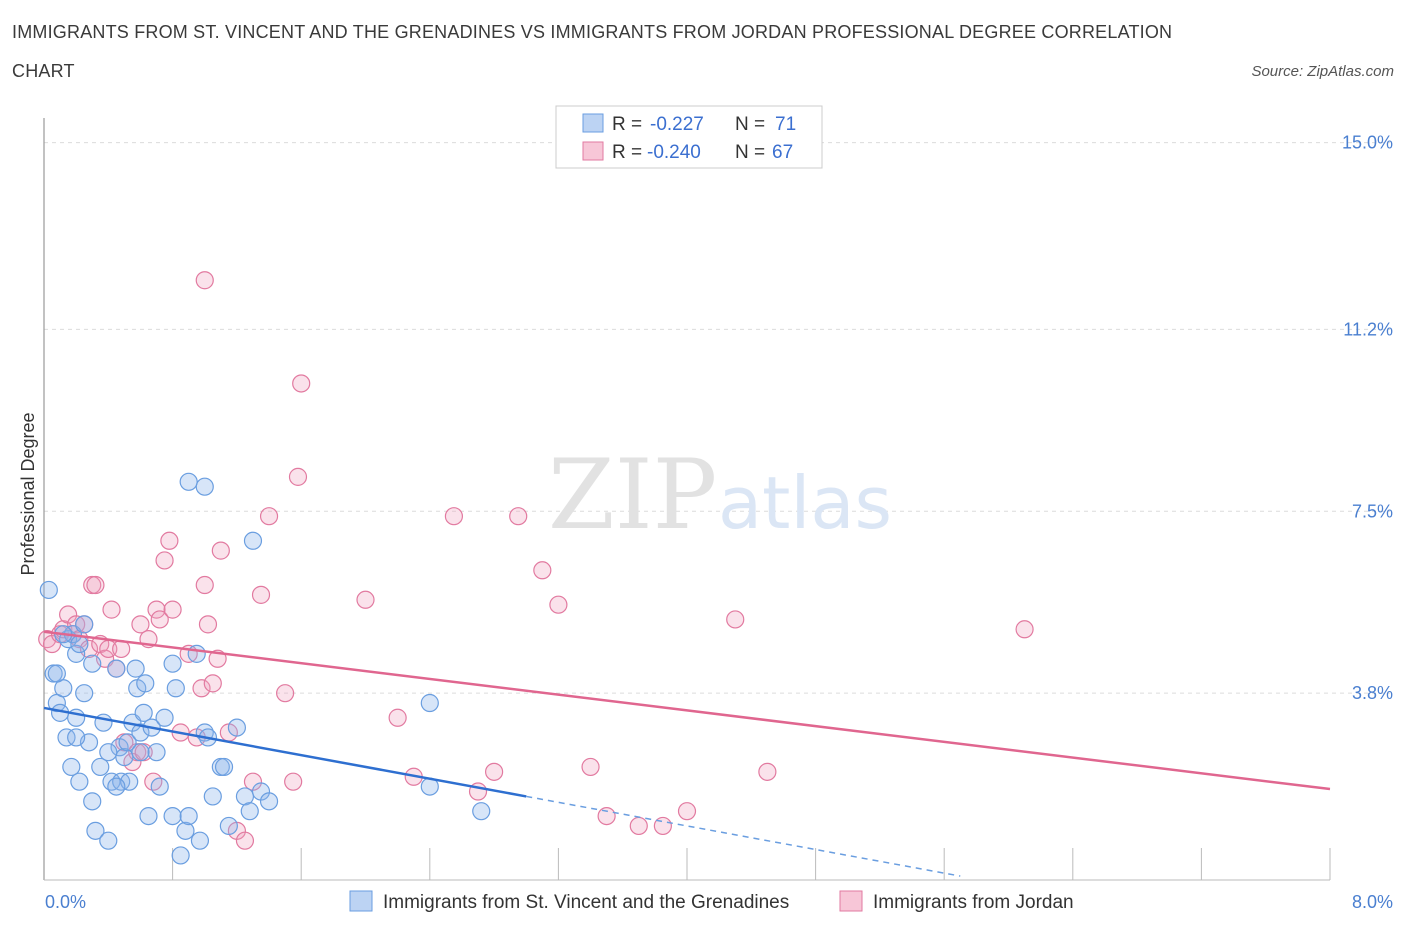 The image size is (1406, 930). Describe the element at coordinates (674, 152) in the screenshot. I see `legend-pink-r-value: -0.240` at that location.